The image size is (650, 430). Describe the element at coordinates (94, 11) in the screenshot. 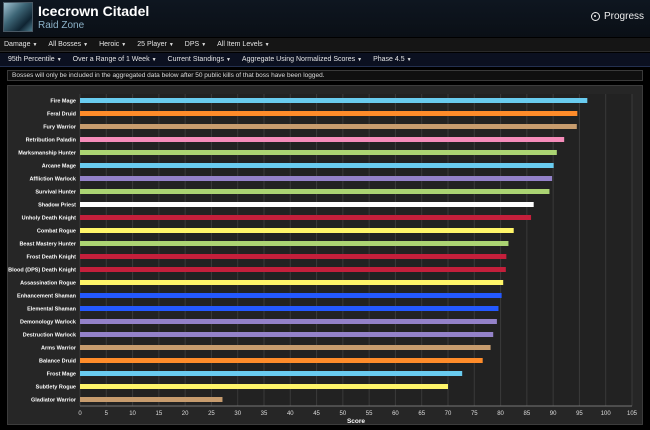

I see `page-title: Icecrown Citadel` at that location.